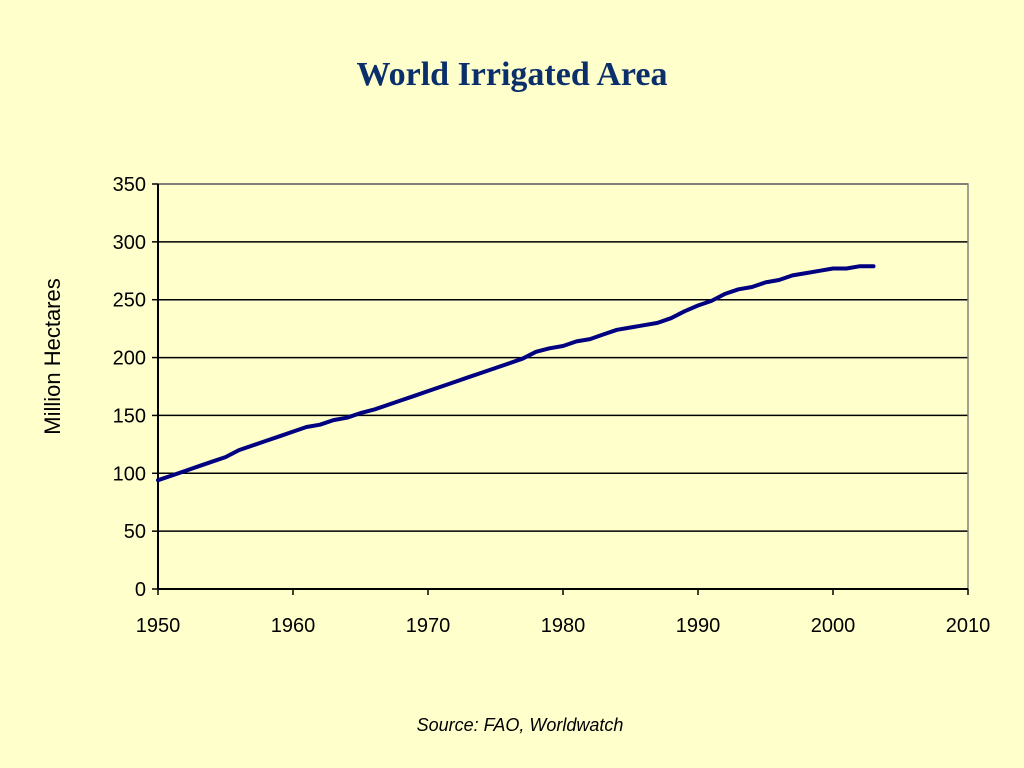 The height and width of the screenshot is (768, 1024). Describe the element at coordinates (698, 626) in the screenshot. I see `x-tick-label: 1990` at that location.